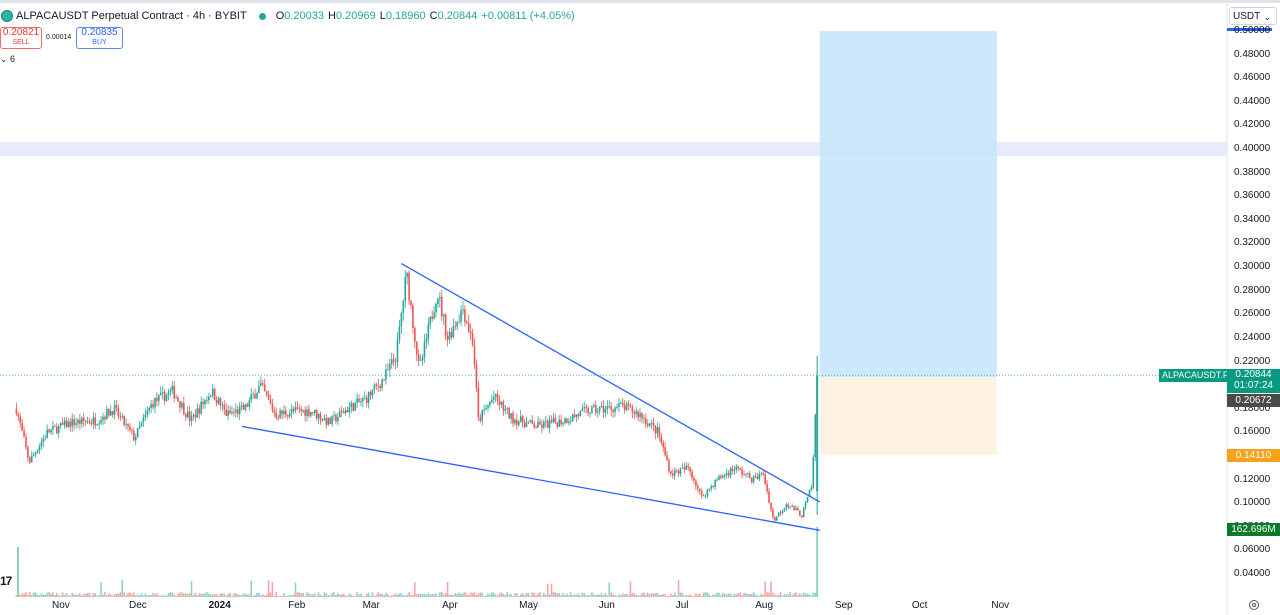 The height and width of the screenshot is (615, 1280). Describe the element at coordinates (1195, 375) in the screenshot. I see `symbol-price-label: ALPACAUSDT.P` at that location.